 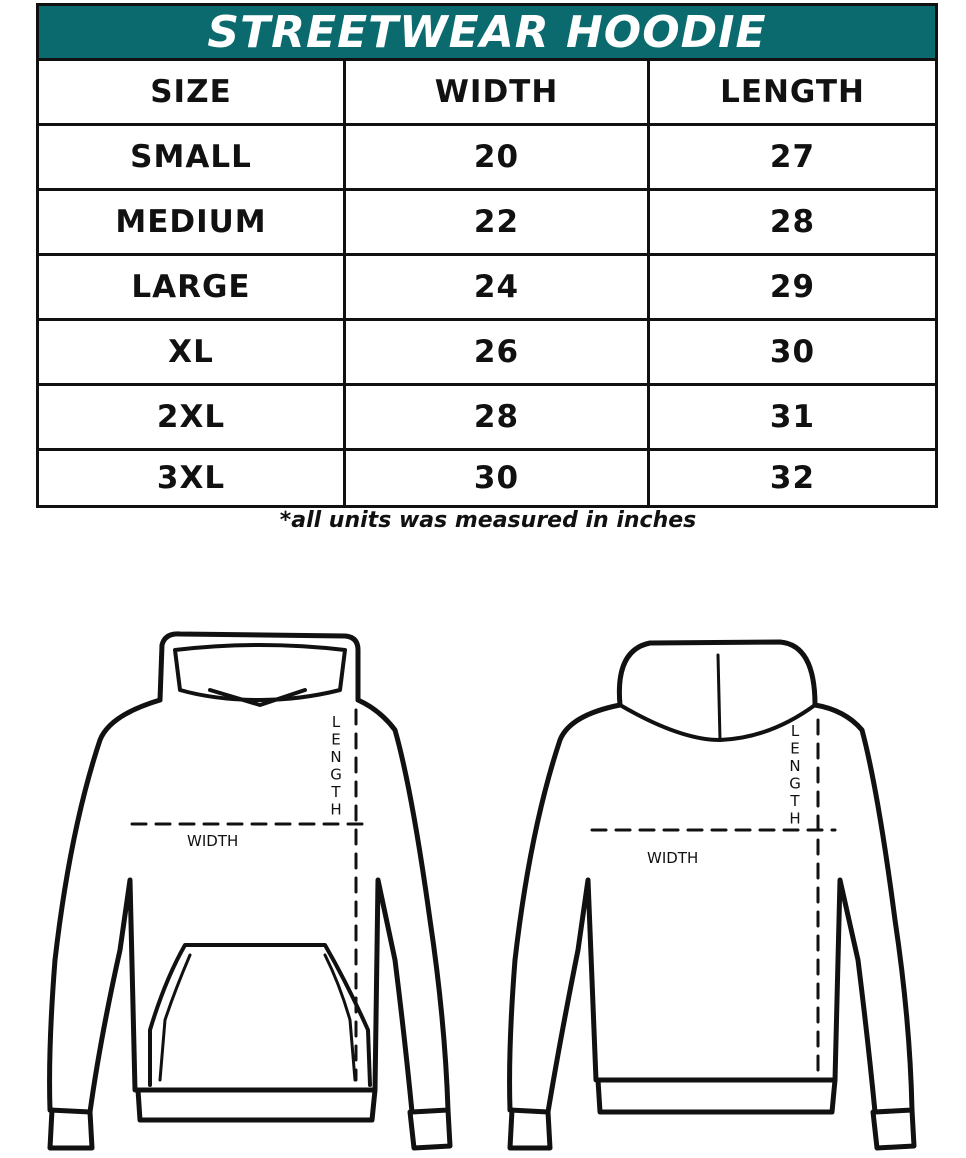 What do you see at coordinates (487, 33) in the screenshot?
I see `chart-title: STREETWEAR HOODIE` at bounding box center [487, 33].